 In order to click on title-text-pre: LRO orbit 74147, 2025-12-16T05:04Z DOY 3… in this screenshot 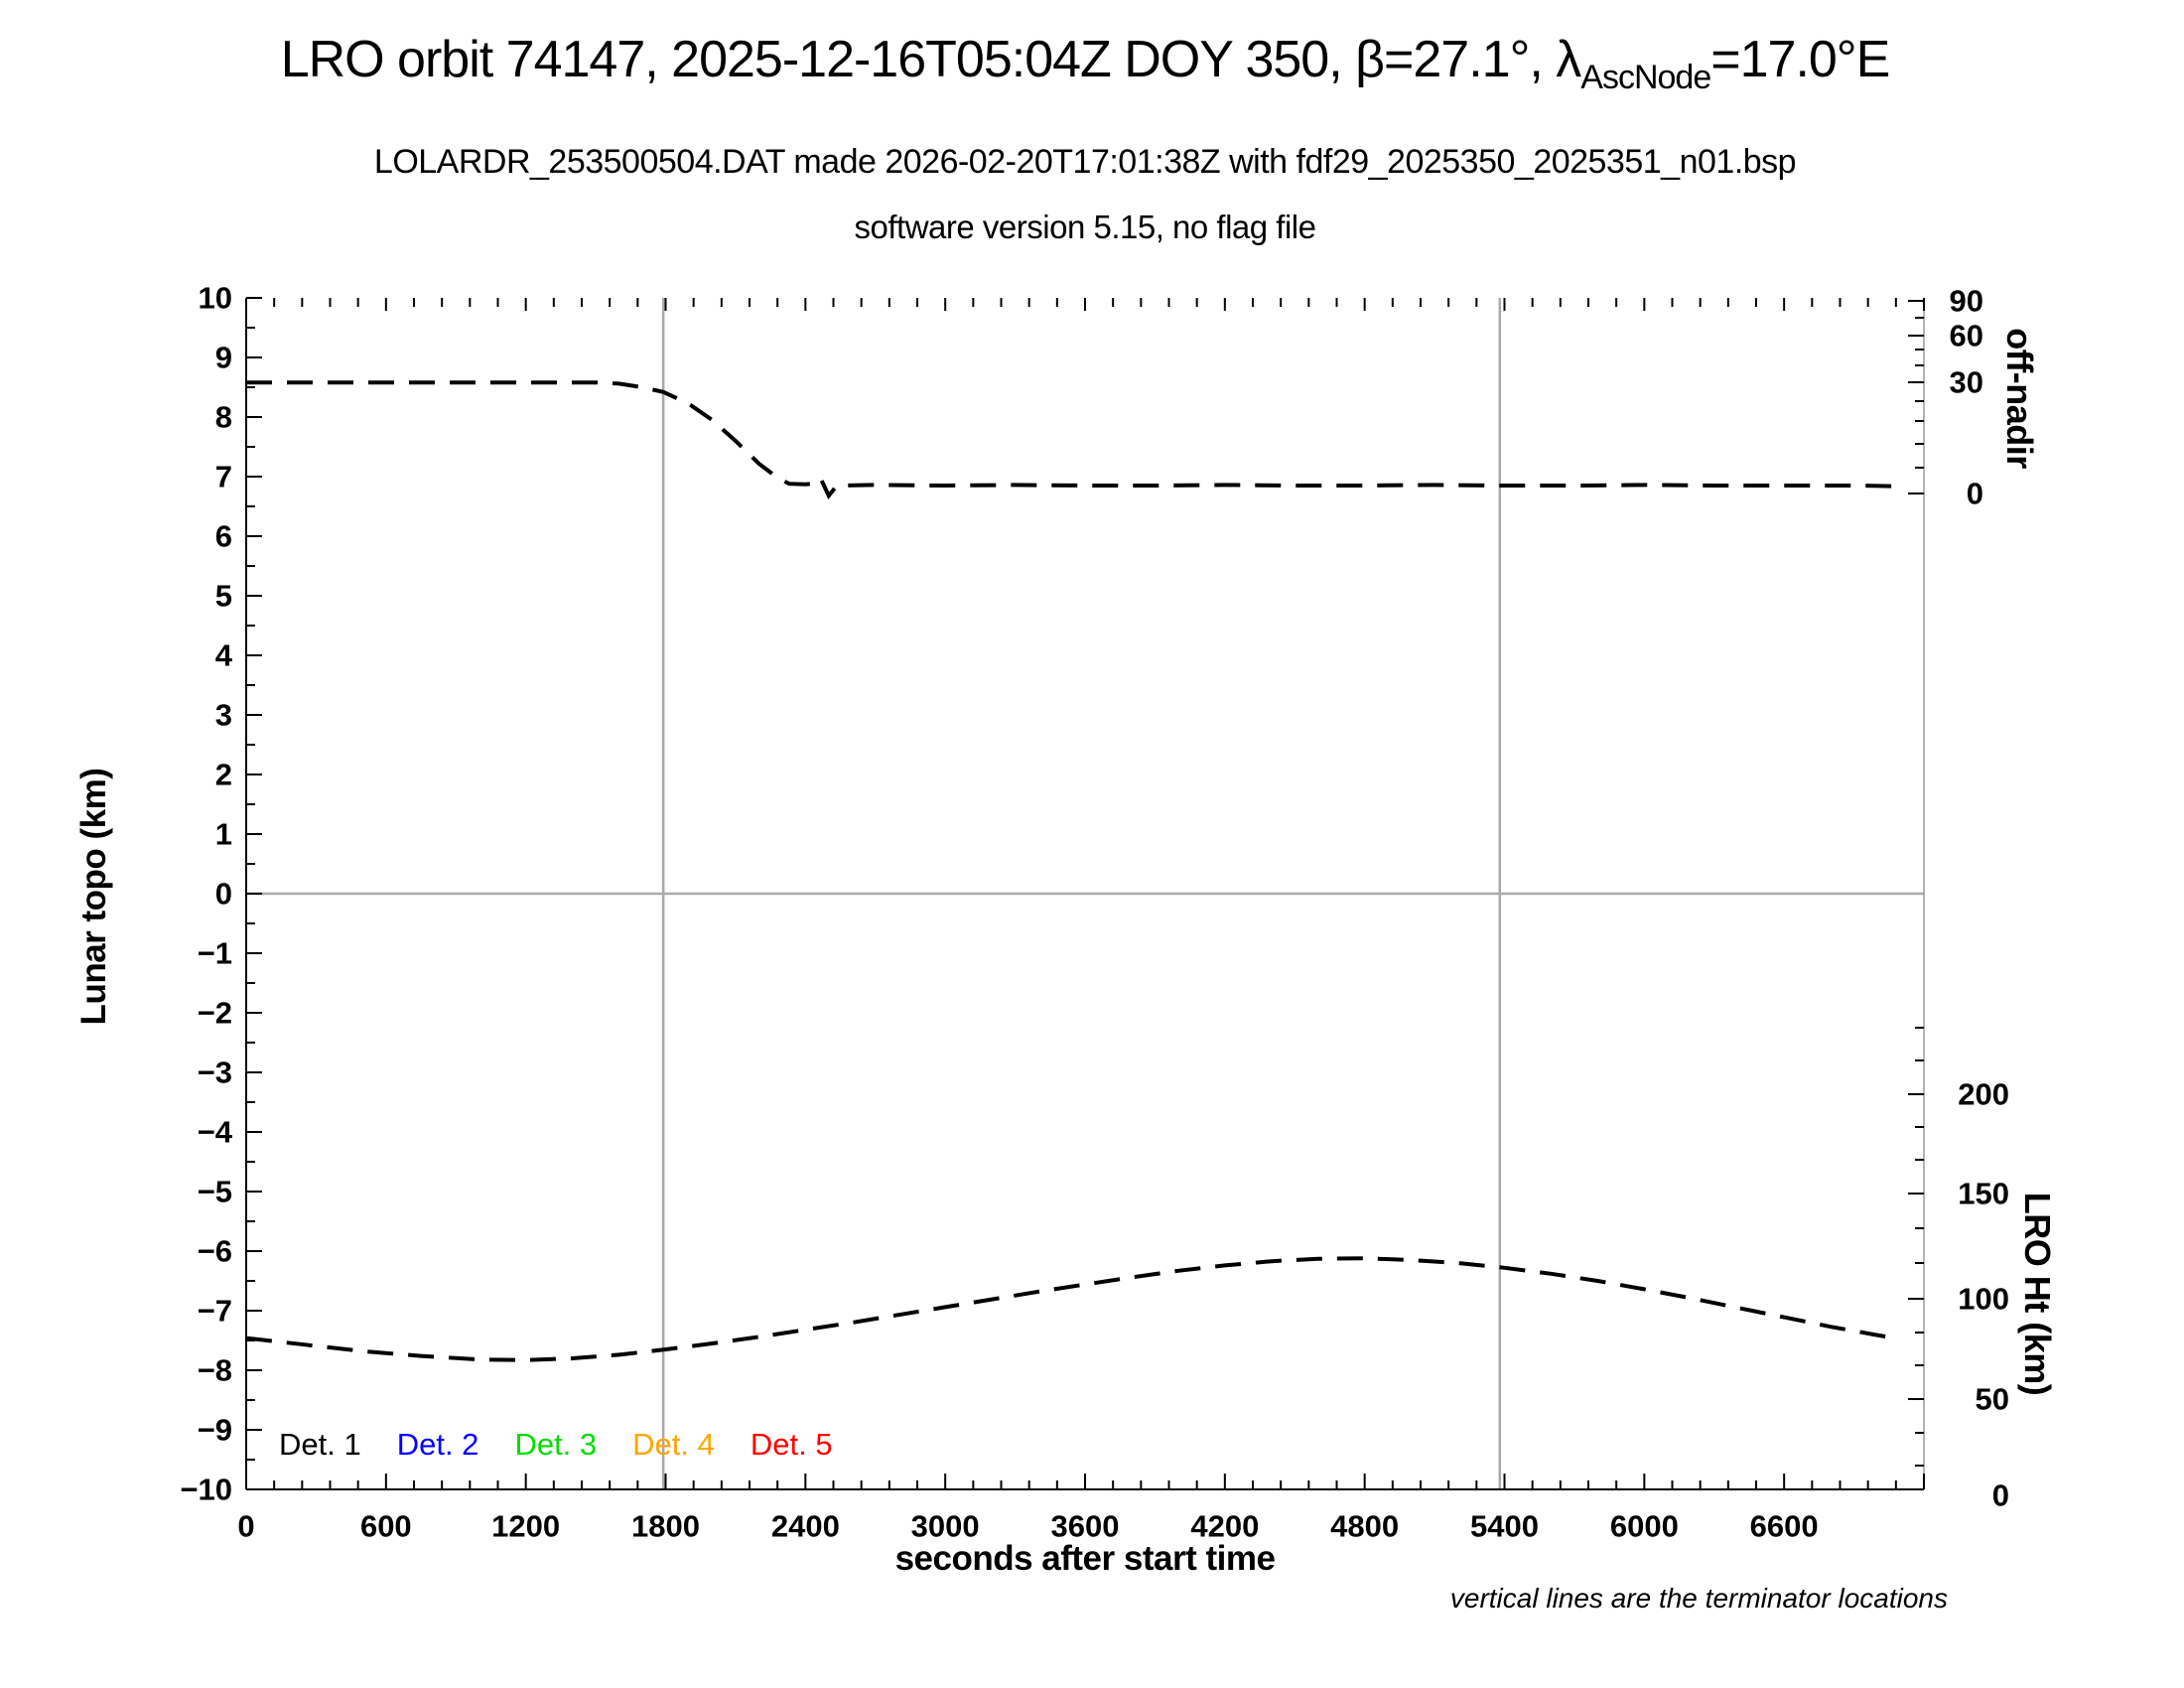, I will do `click(931, 59)`.